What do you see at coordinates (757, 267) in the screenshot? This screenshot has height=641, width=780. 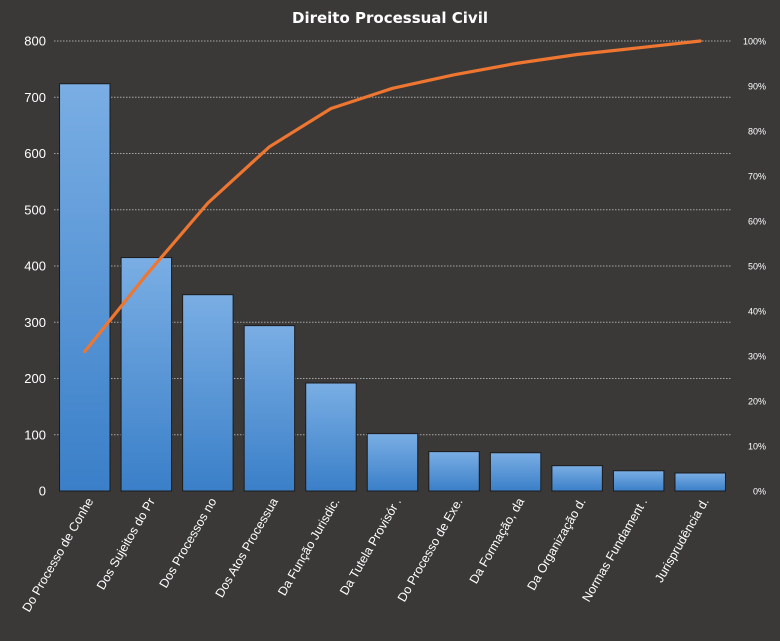 I see `y-right-tick-label: 50%` at bounding box center [757, 267].